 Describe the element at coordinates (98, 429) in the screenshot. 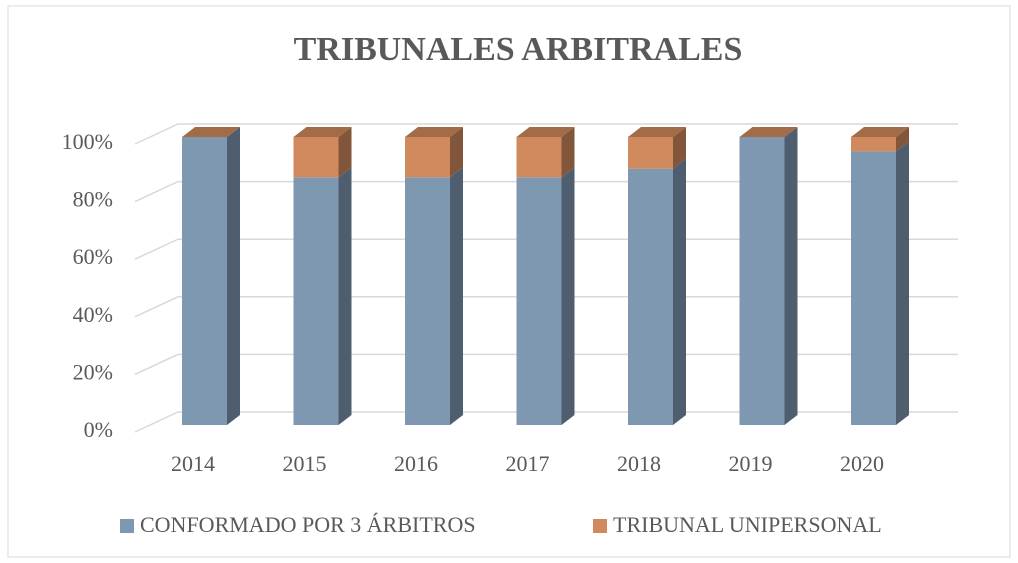

I see `y-tick-label: 0%` at that location.